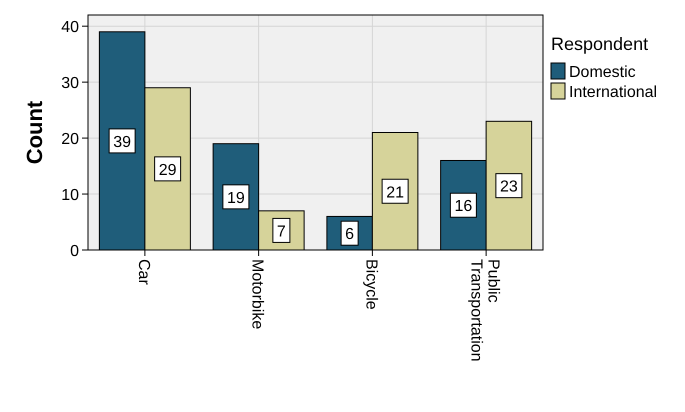  What do you see at coordinates (235, 198) in the screenshot?
I see `data-label: 19` at bounding box center [235, 198].